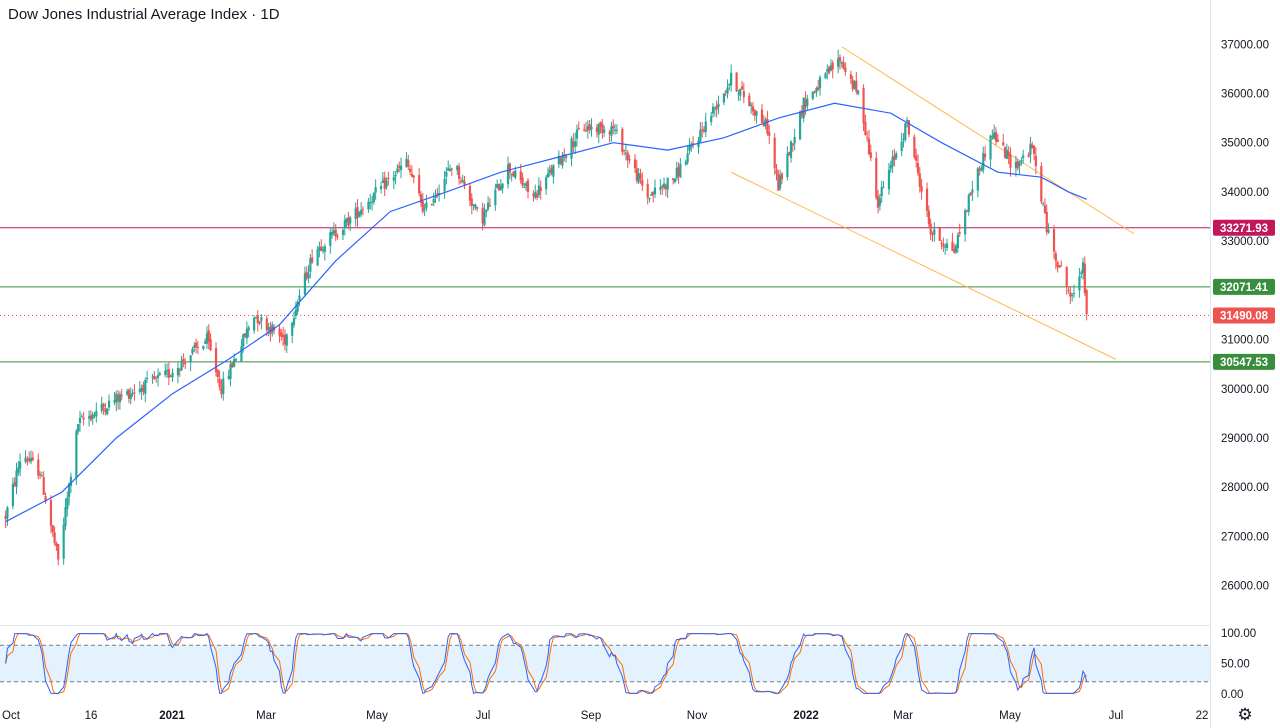 The width and height of the screenshot is (1280, 728). I want to click on x-tick-label: Mar, so click(903, 716).